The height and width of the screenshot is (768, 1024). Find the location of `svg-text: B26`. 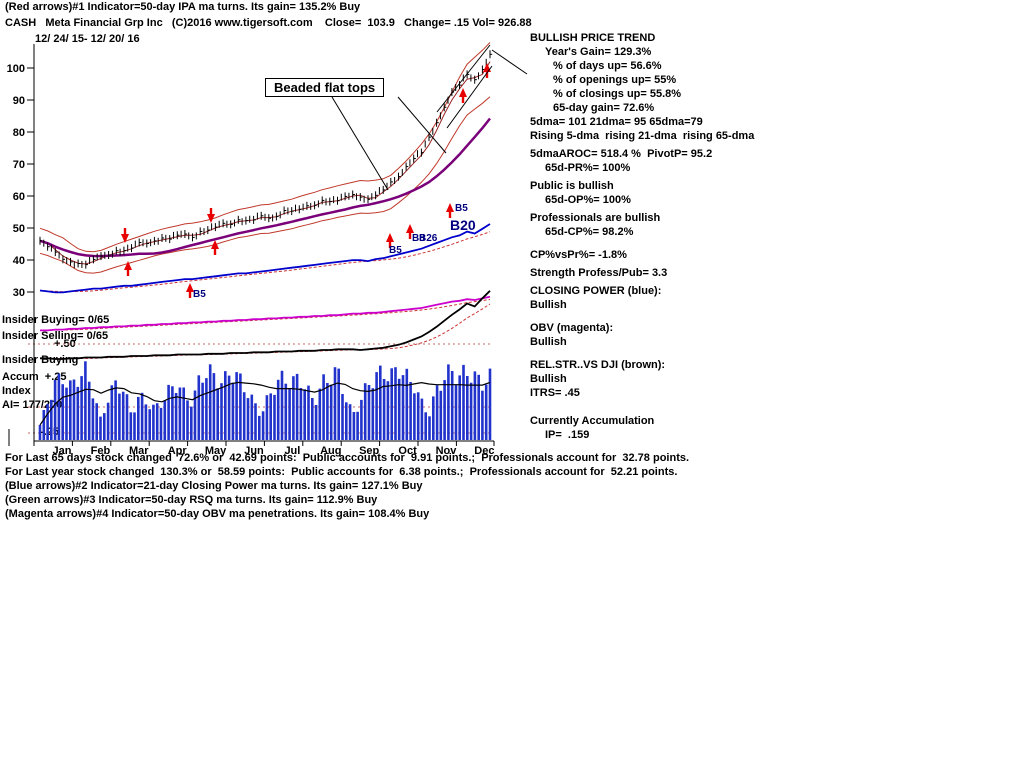

svg-text: B26 is located at coordinates (428, 238).